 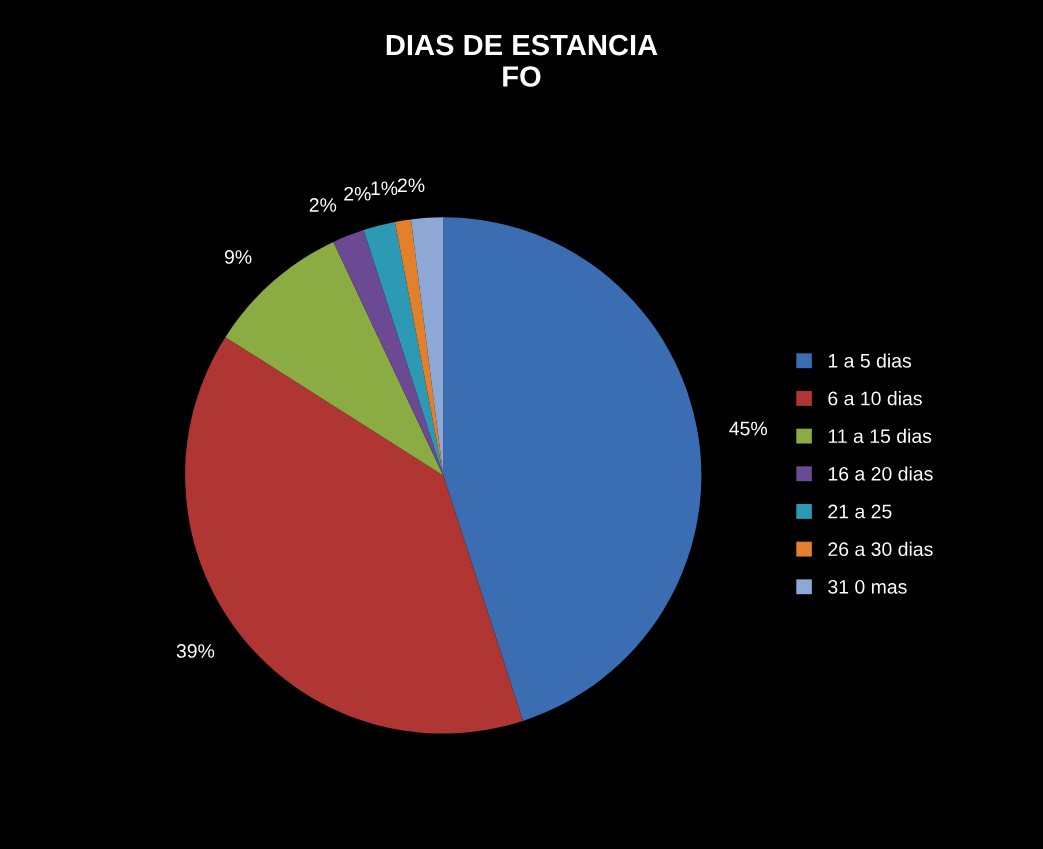 I want to click on legend-label: 16 a 20 dias, so click(x=880, y=473).